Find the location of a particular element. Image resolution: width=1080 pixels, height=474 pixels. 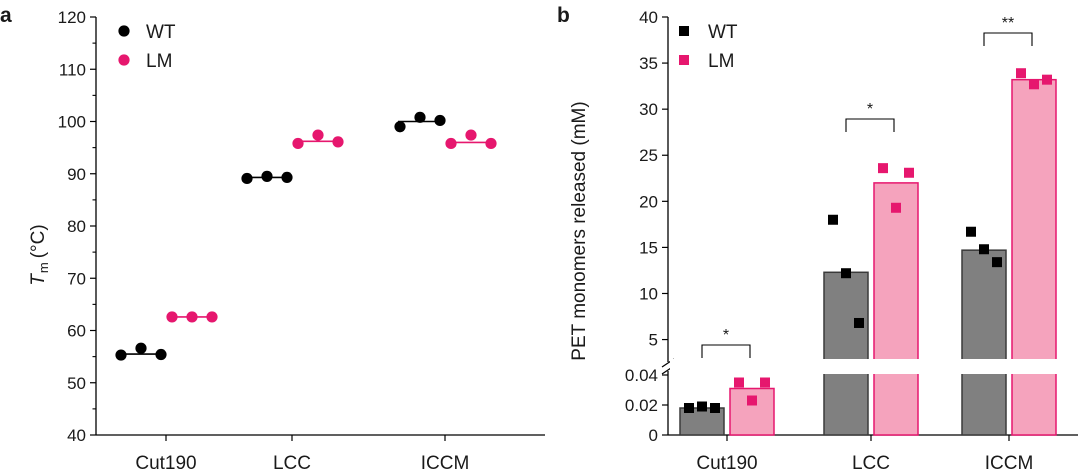

panel-a-legend-marker-lm is located at coordinates (124, 60).